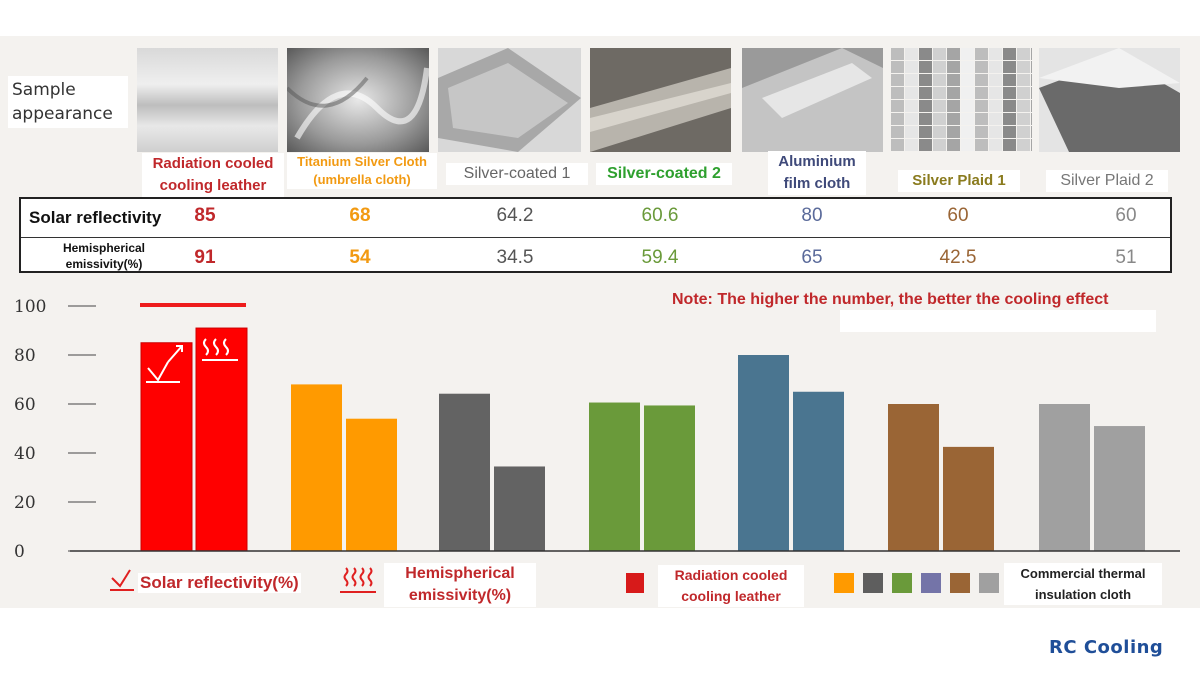 The width and height of the screenshot is (1200, 675). I want to click on y-tick-label: 100, so click(30, 307).